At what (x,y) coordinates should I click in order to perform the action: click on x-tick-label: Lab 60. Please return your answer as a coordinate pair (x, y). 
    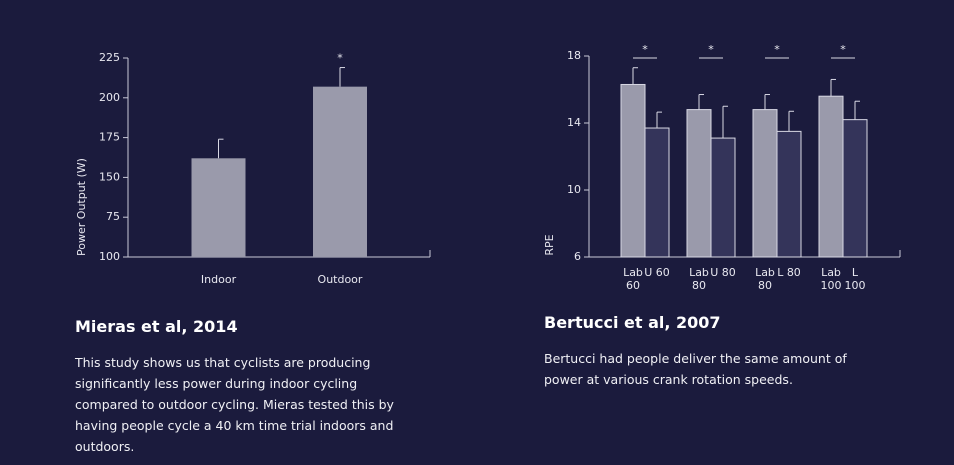
    Looking at the image, I should click on (633, 279).